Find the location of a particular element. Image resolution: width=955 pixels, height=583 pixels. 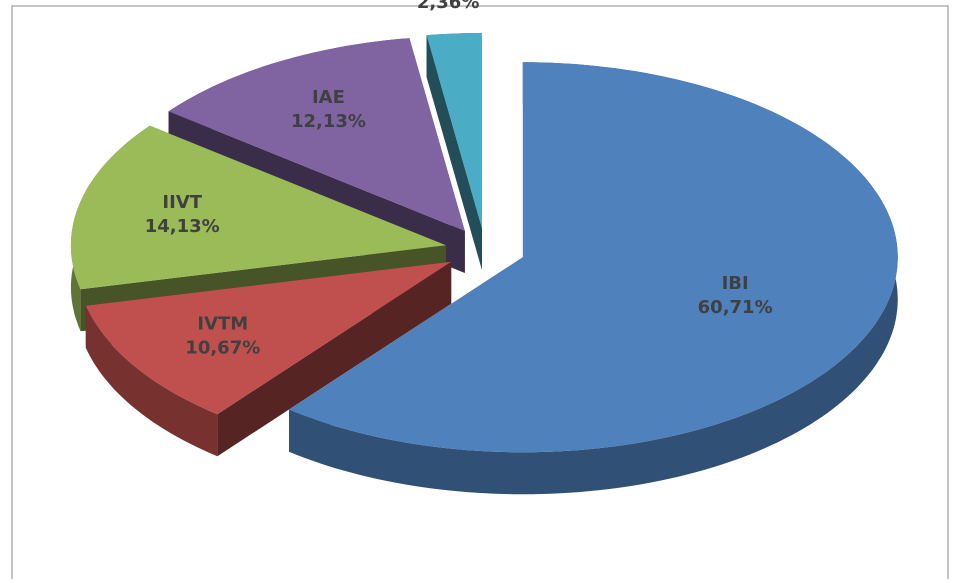

slice-label: IVTM is located at coordinates (222, 324).